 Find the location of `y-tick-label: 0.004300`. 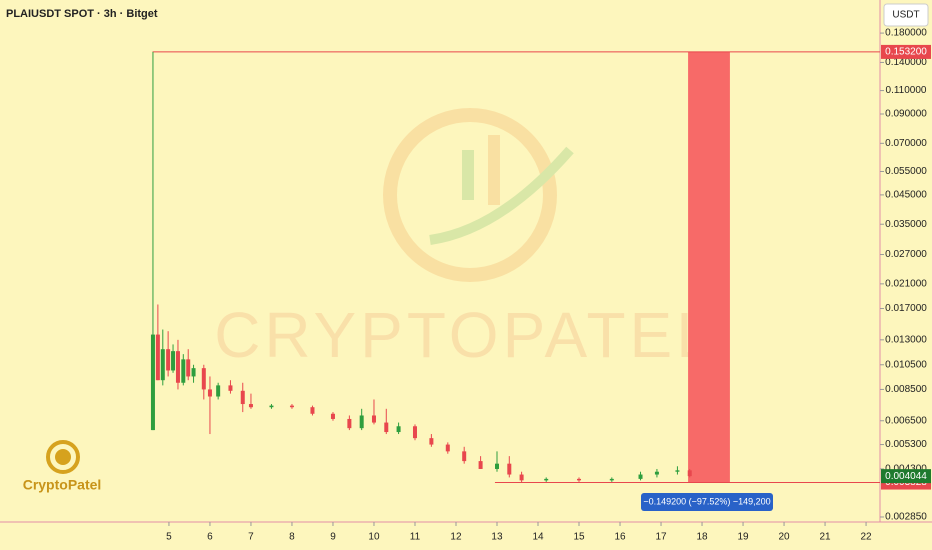

y-tick-label: 0.004300 is located at coordinates (906, 469).